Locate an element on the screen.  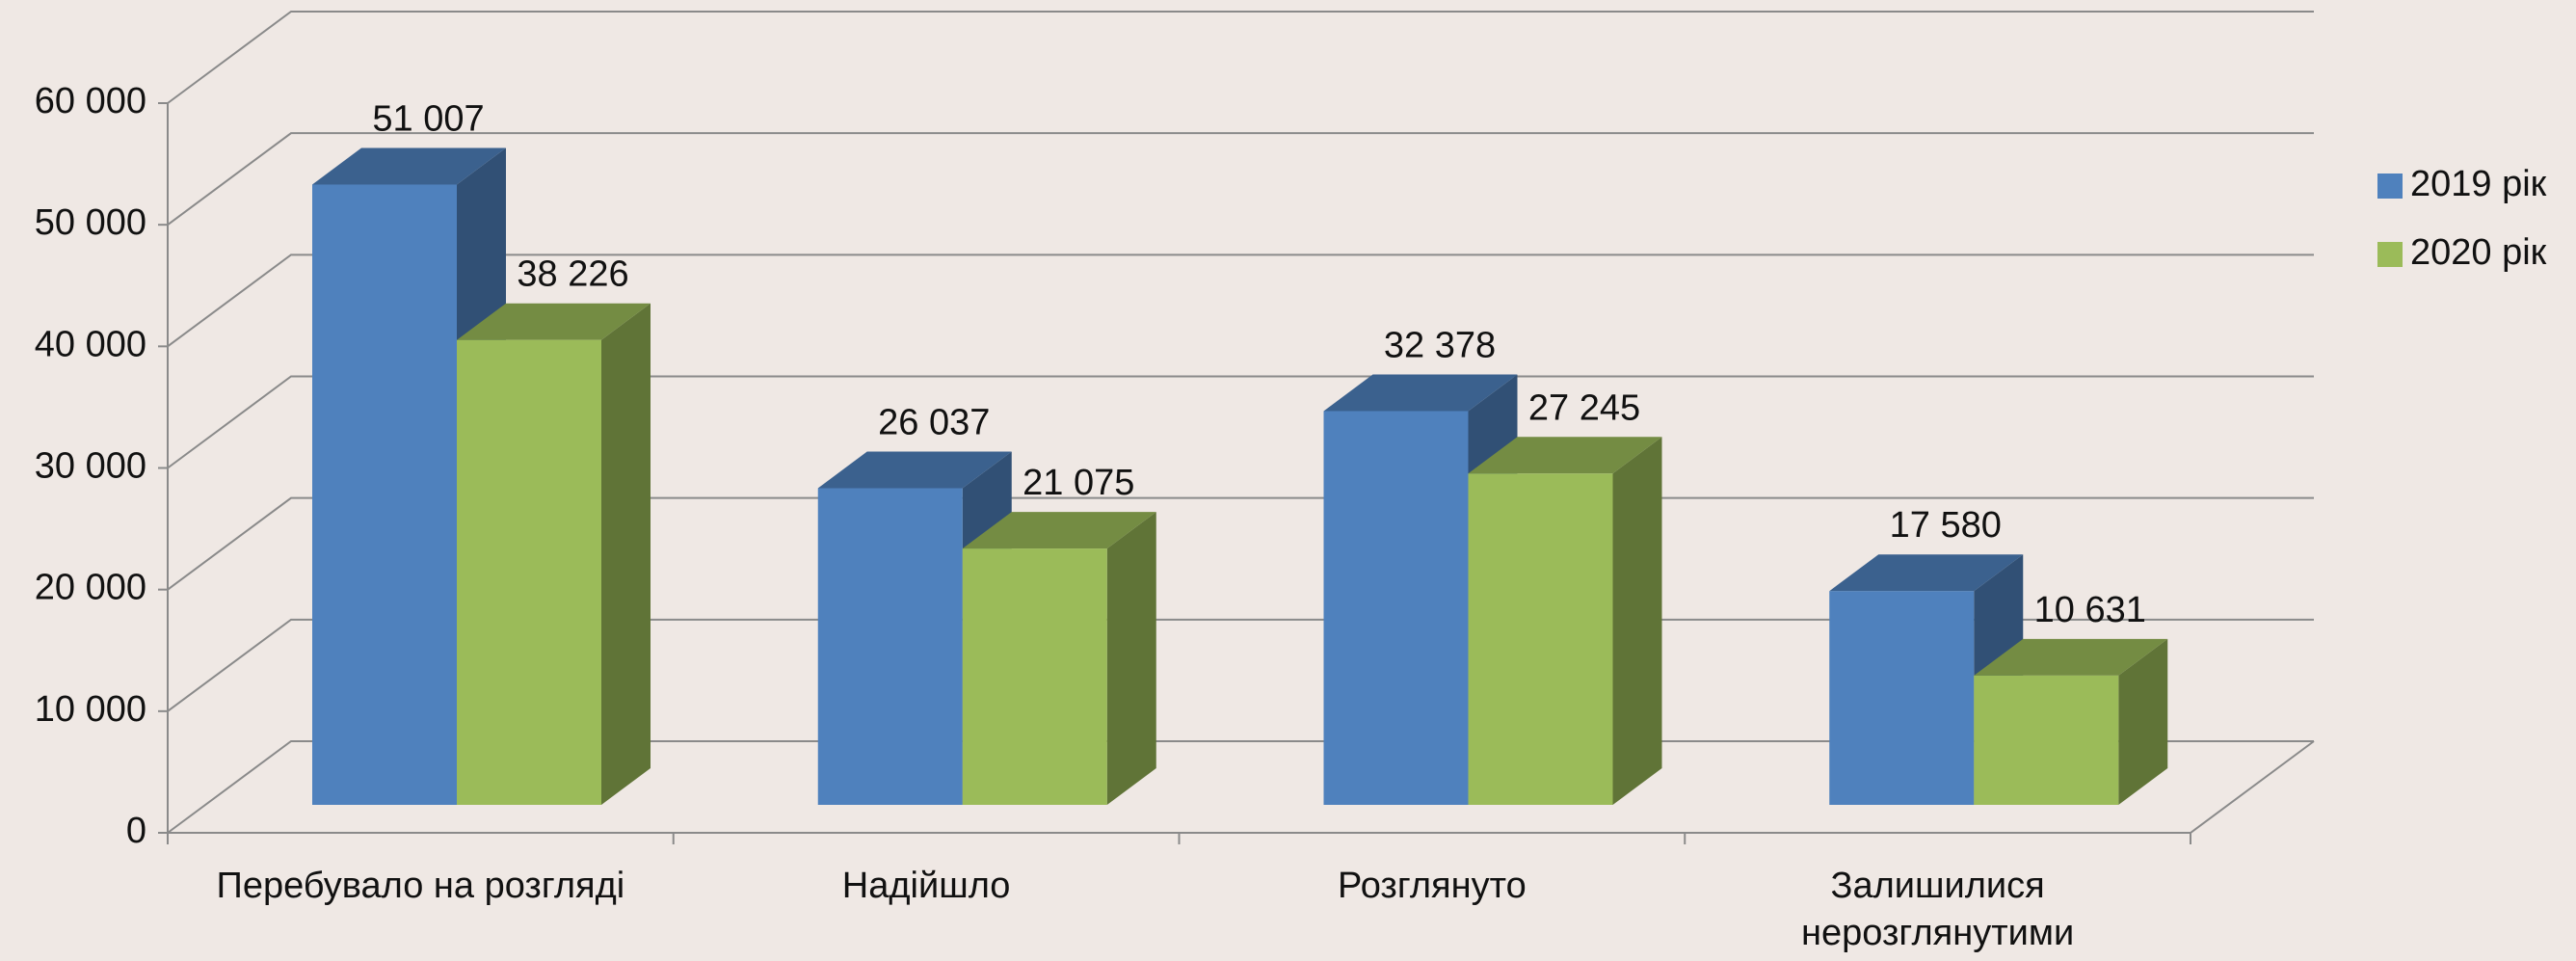
legend-label: 2019 рік is located at coordinates (2478, 184).